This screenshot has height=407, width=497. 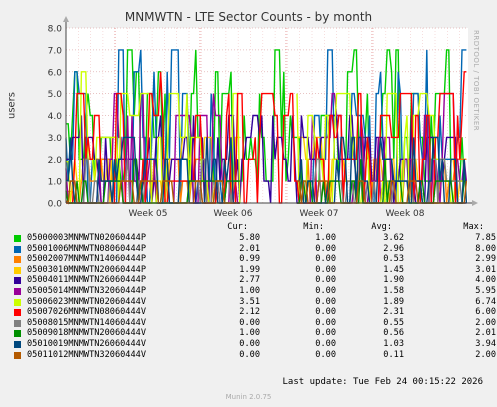 I want to click on legend-row: 05009018MNMWTN20060444V 1.00 0.00 0.56 2.01, so click(x=254, y=333).